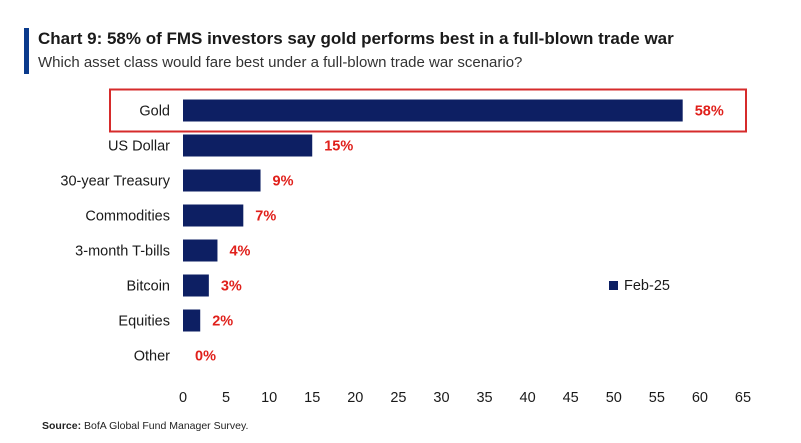 The height and width of the screenshot is (443, 801). I want to click on x-tick-label: 30, so click(441, 398).